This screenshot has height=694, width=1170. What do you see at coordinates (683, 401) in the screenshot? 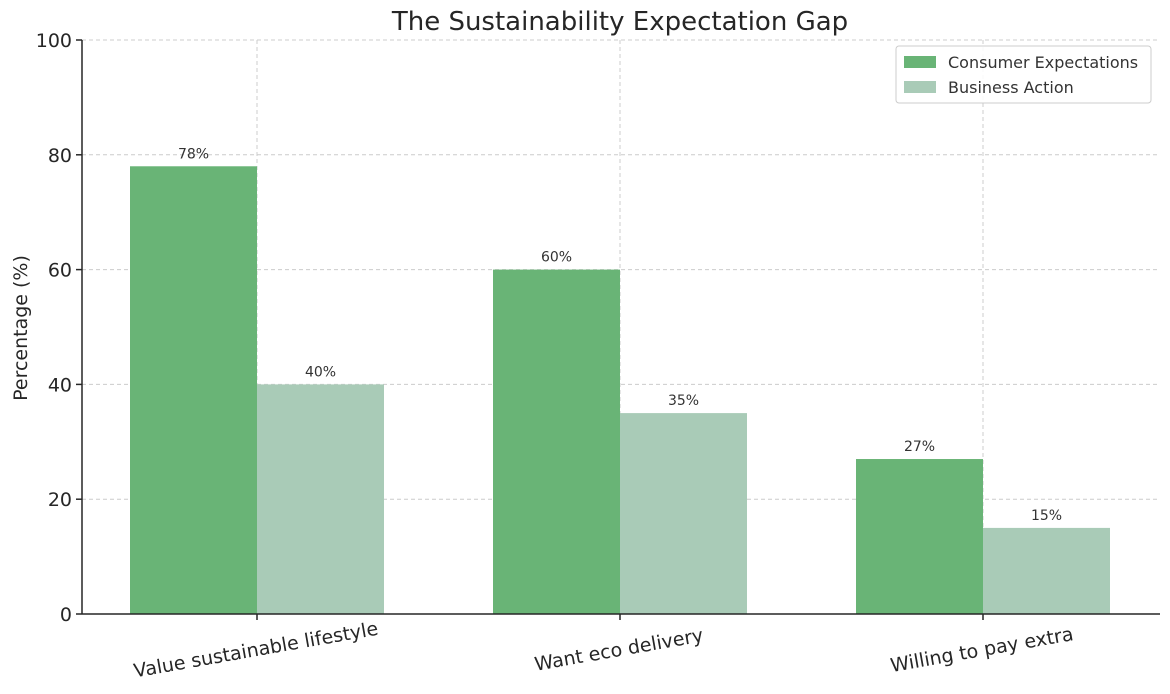
I see `data-label: 35%` at bounding box center [683, 401].